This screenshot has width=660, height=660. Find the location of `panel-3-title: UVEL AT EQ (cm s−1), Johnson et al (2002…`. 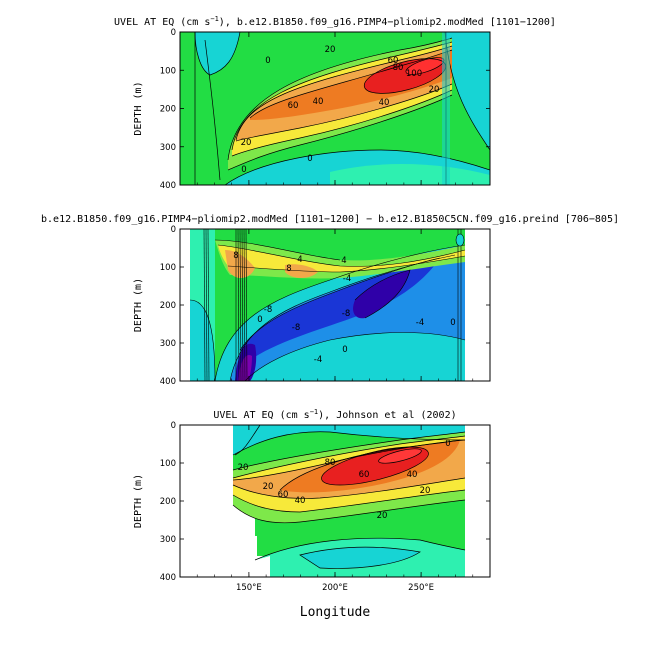

panel-3-title: UVEL AT EQ (cm s−1), Johnson et al (2002… is located at coordinates (334, 414).